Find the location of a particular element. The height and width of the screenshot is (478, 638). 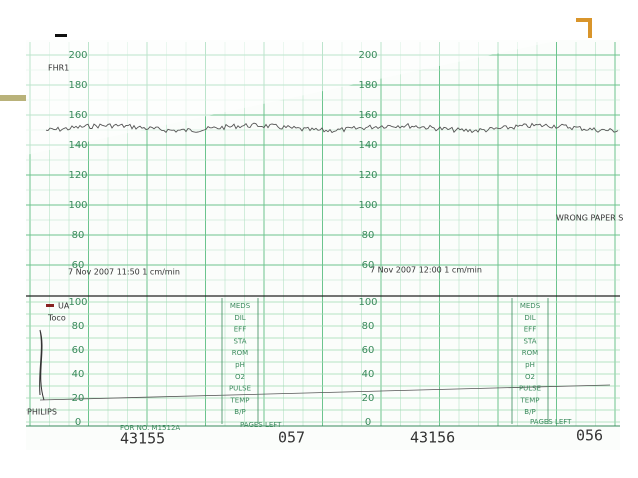

timestamp: 7 Nov 2007 12:00 1 cm/min is located at coordinates (426, 270).